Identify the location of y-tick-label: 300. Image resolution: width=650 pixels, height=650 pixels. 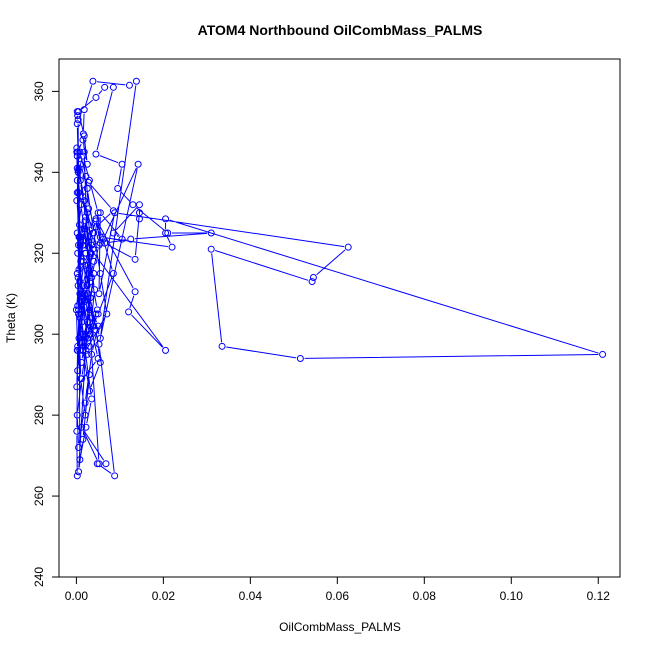
(39, 334).